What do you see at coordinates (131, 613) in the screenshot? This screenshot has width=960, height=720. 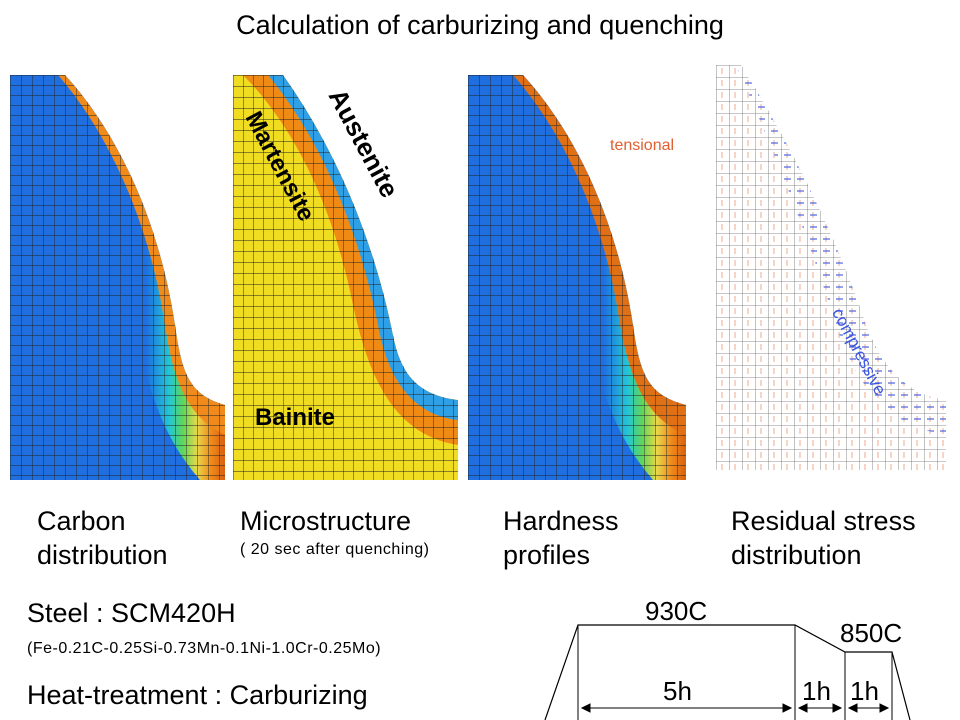 I see `steel-name: Steel : SCM420H` at bounding box center [131, 613].